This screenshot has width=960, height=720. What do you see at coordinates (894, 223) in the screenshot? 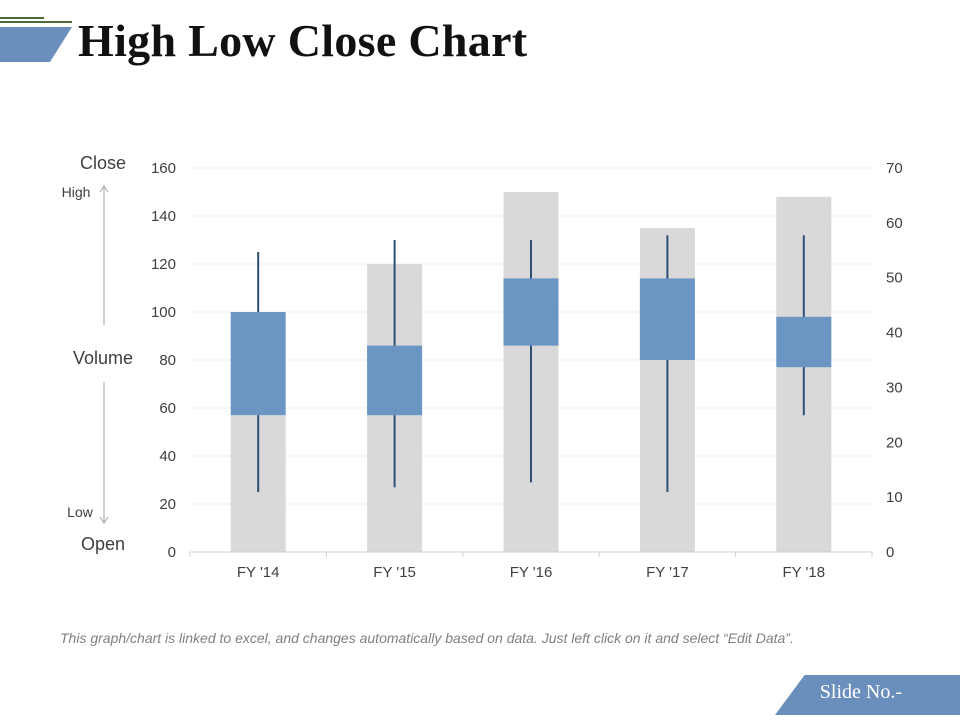
I see `y-right-tick-label: 60` at bounding box center [894, 223].